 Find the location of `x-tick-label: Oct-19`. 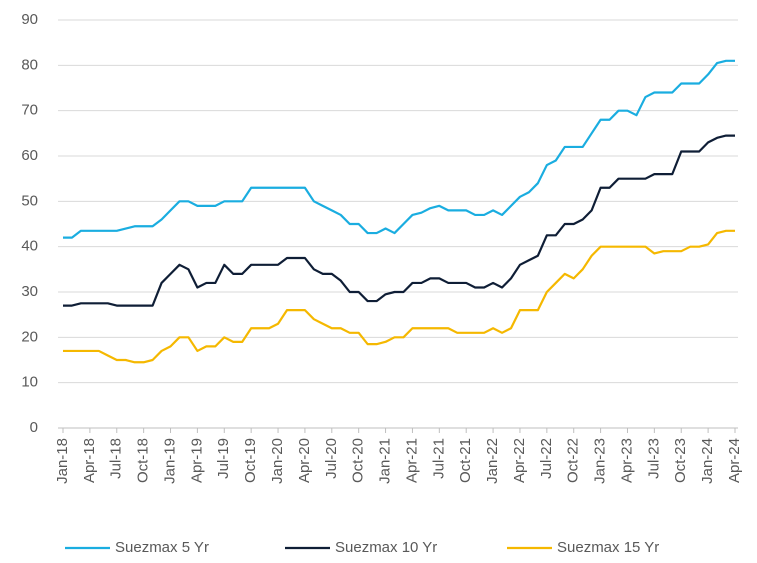

x-tick-label: Oct-19 is located at coordinates (250, 460).